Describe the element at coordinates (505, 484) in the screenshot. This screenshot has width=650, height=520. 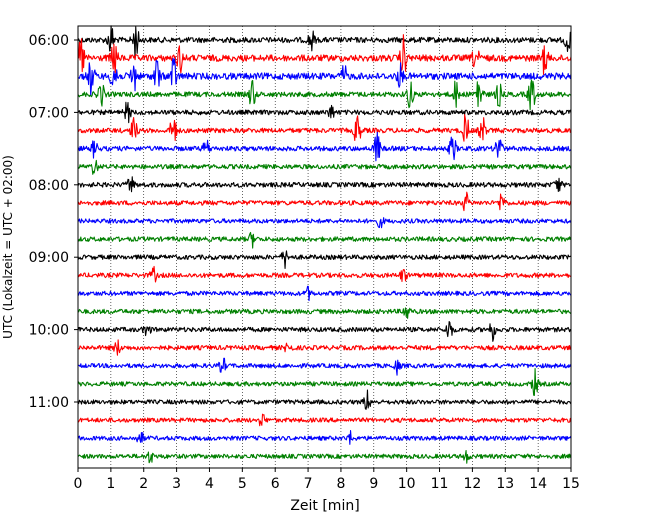
I see `x-tick-label: 13` at that location.